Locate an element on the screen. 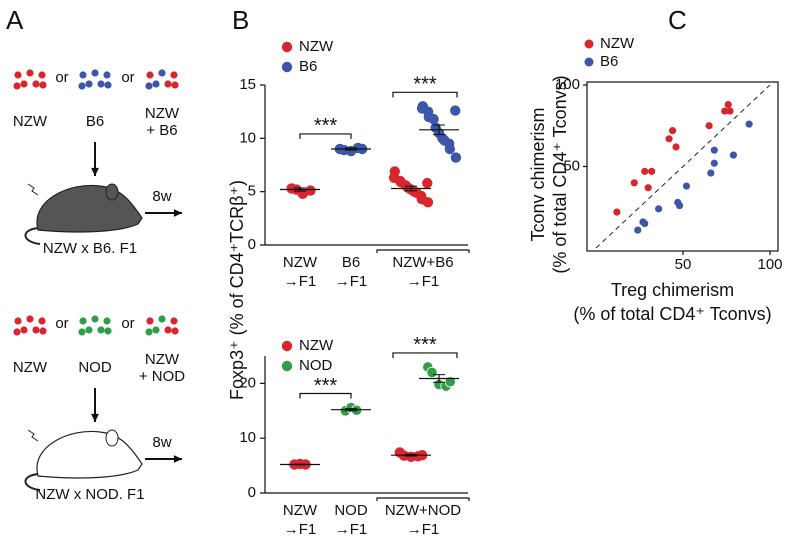 This screenshot has height=543, width=793. zap is located at coordinates (33, 435).